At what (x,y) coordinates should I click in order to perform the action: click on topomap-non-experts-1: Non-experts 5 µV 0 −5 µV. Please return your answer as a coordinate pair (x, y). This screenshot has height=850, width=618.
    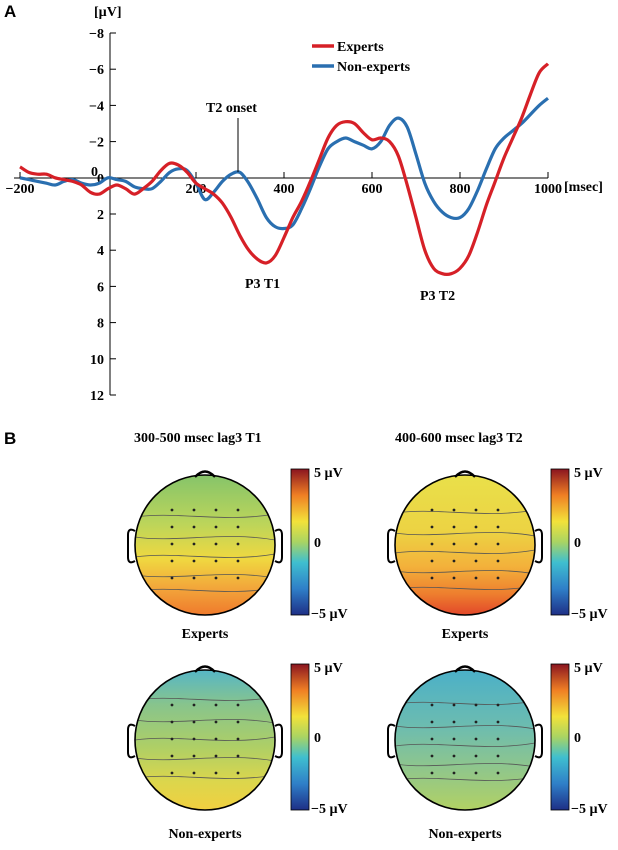
    Looking at the image, I should click on (237, 751).